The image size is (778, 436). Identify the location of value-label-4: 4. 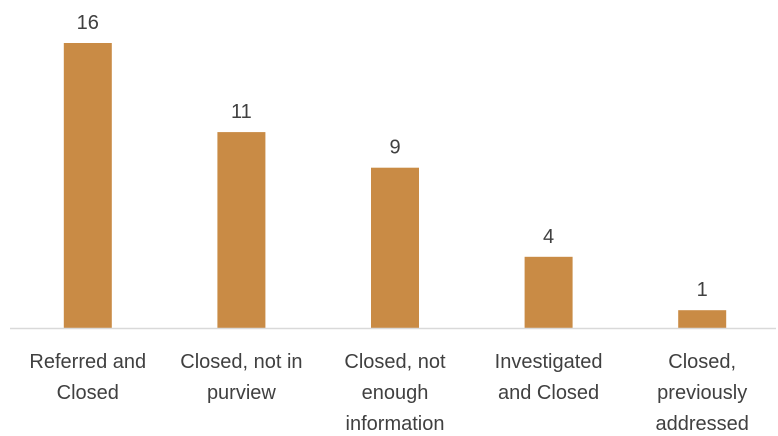
(548, 237).